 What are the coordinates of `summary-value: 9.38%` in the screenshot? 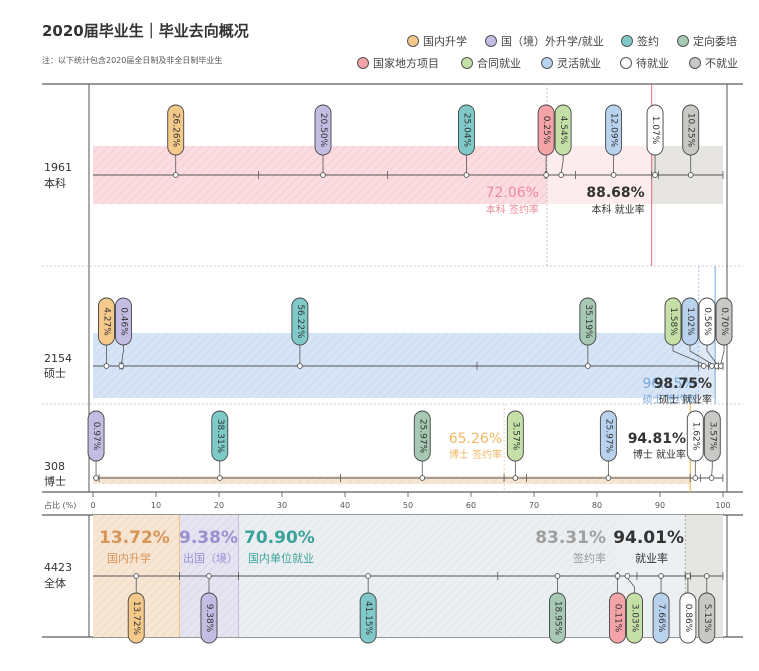 It's located at (208, 538).